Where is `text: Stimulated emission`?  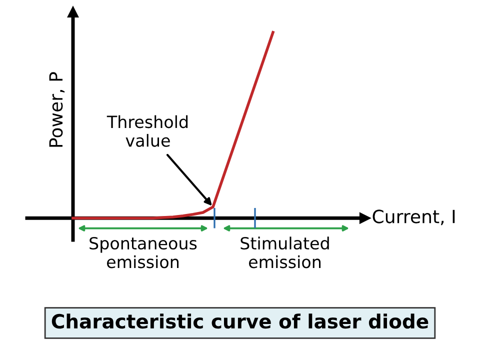 text: Stimulated emission is located at coordinates (284, 252).